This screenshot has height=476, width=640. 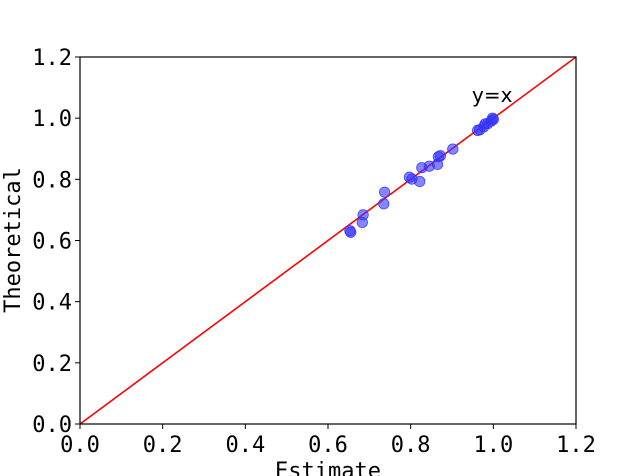 What do you see at coordinates (411, 445) in the screenshot?
I see `x-tick-label: 0.8` at bounding box center [411, 445].